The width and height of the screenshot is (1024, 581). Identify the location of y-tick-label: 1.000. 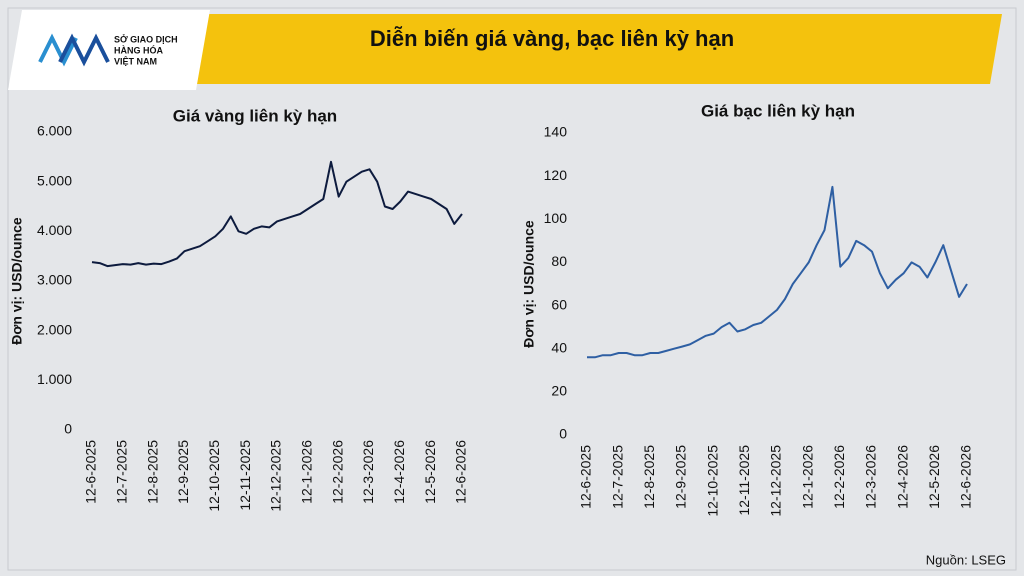
(54, 379).